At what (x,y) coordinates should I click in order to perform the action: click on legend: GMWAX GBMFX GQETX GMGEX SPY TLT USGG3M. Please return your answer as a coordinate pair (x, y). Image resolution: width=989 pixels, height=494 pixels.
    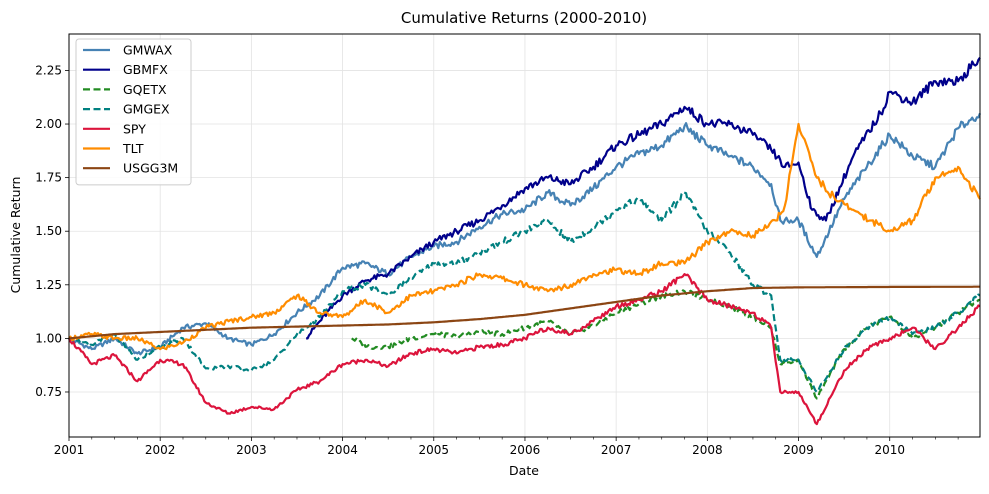
    Looking at the image, I should click on (133, 112).